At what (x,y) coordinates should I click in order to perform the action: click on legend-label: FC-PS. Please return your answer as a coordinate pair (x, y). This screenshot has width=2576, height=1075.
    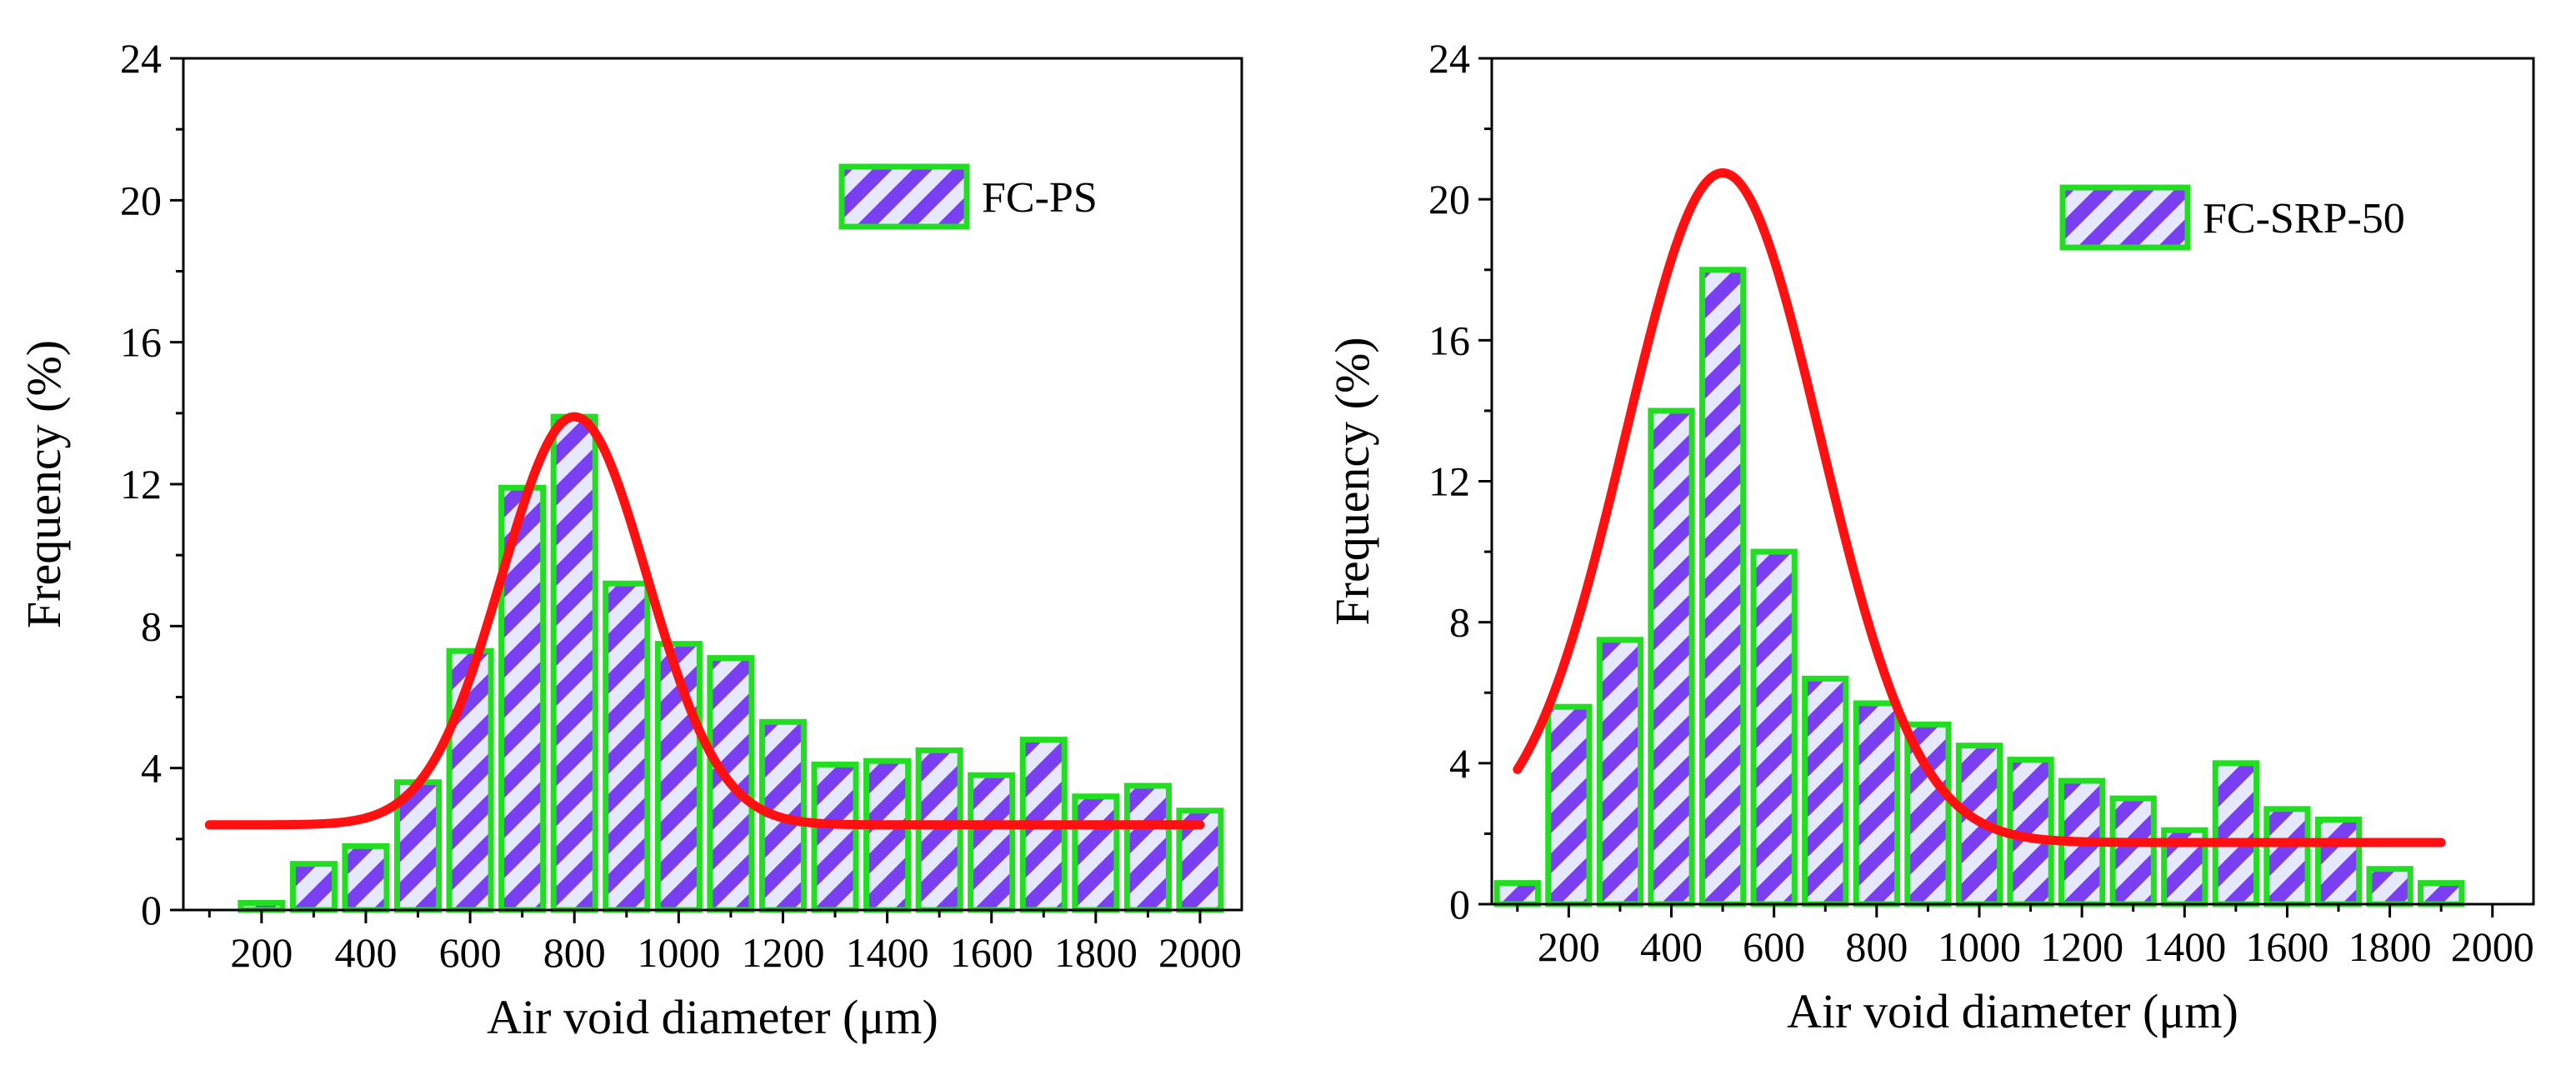
    Looking at the image, I should click on (1040, 198).